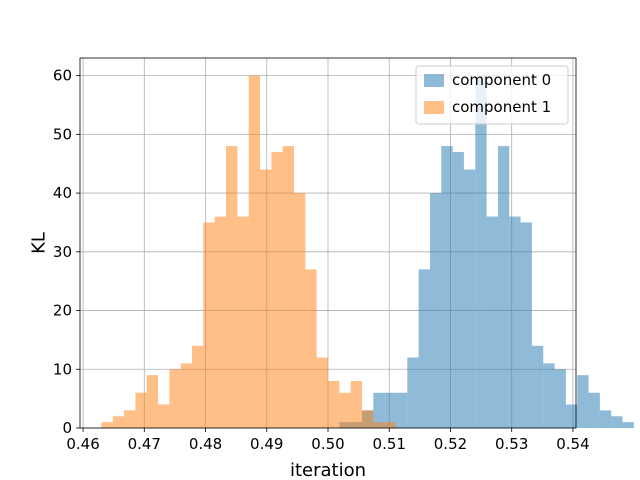  What do you see at coordinates (82, 444) in the screenshot?
I see `x-tick-label: 0.46` at bounding box center [82, 444].